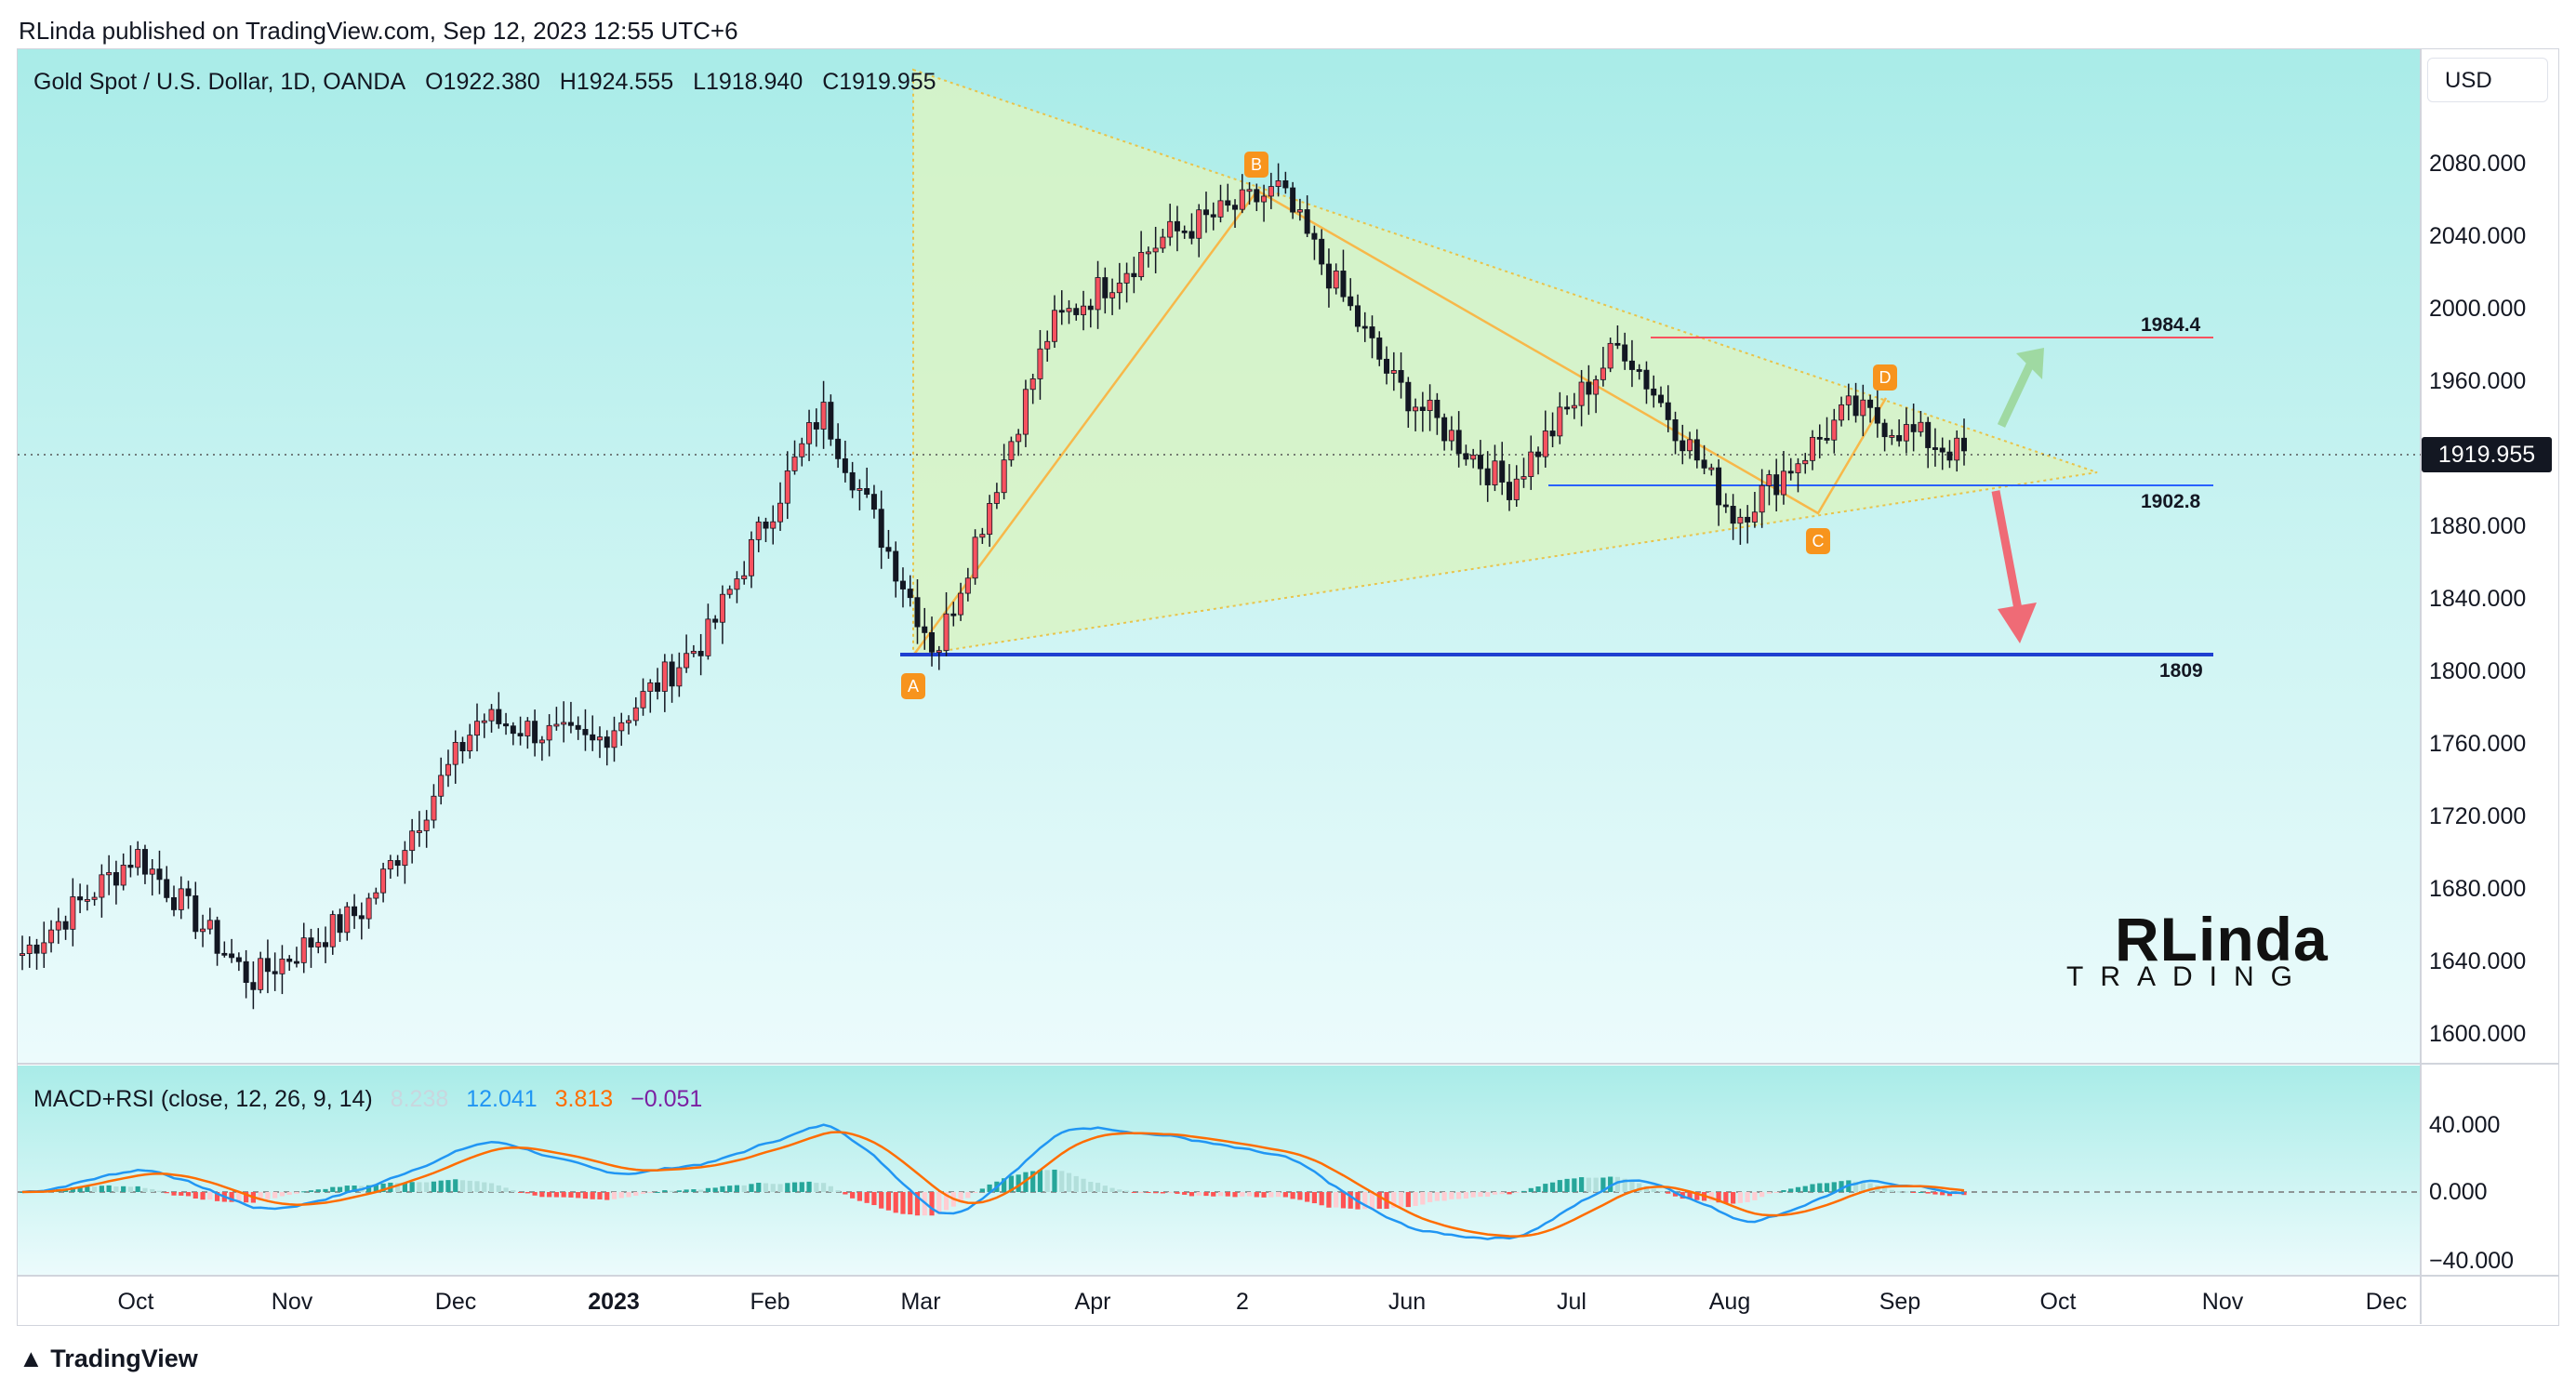  Describe the element at coordinates (124, 1358) in the screenshot. I see `footer-brand-name: TradingView` at that location.